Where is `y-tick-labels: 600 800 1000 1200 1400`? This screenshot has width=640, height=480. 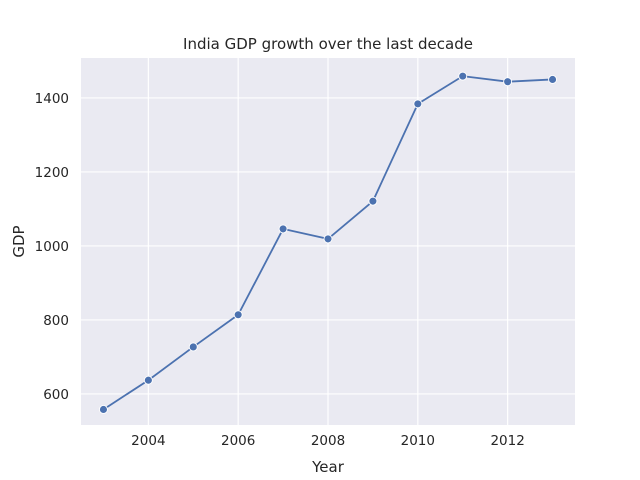 y-tick-labels: 600 800 1000 1200 1400 is located at coordinates (52, 247).